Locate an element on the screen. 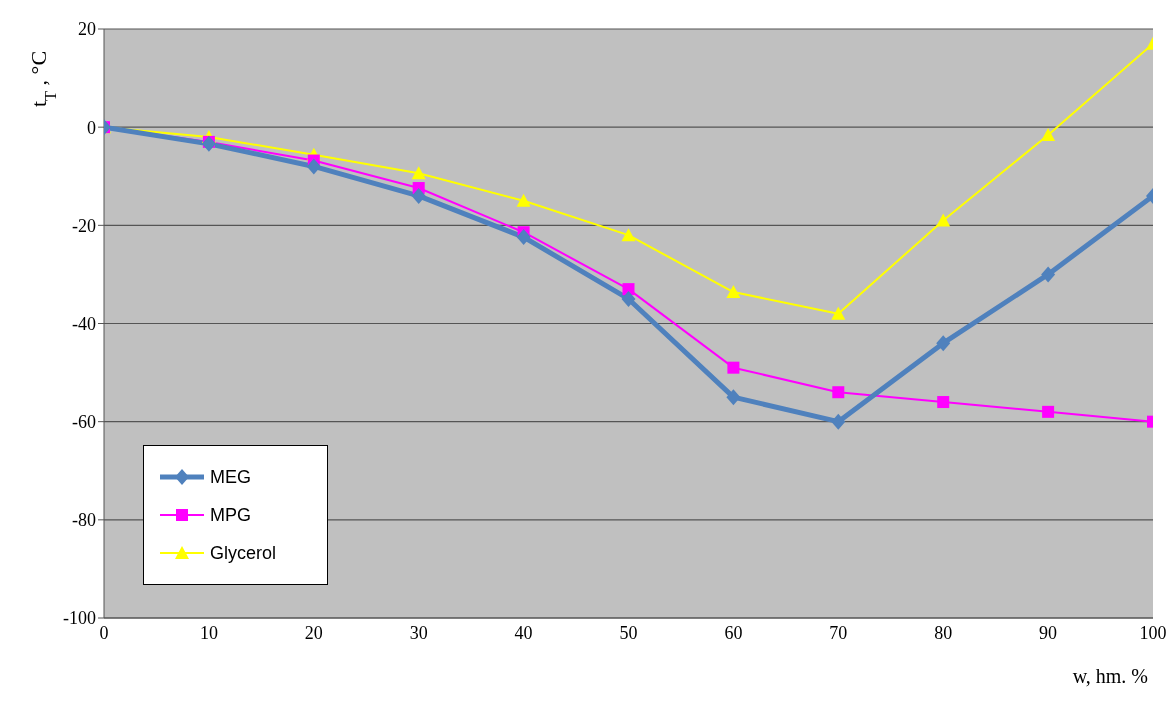 The image size is (1167, 704). x-tick-label: 30 is located at coordinates (418, 632).